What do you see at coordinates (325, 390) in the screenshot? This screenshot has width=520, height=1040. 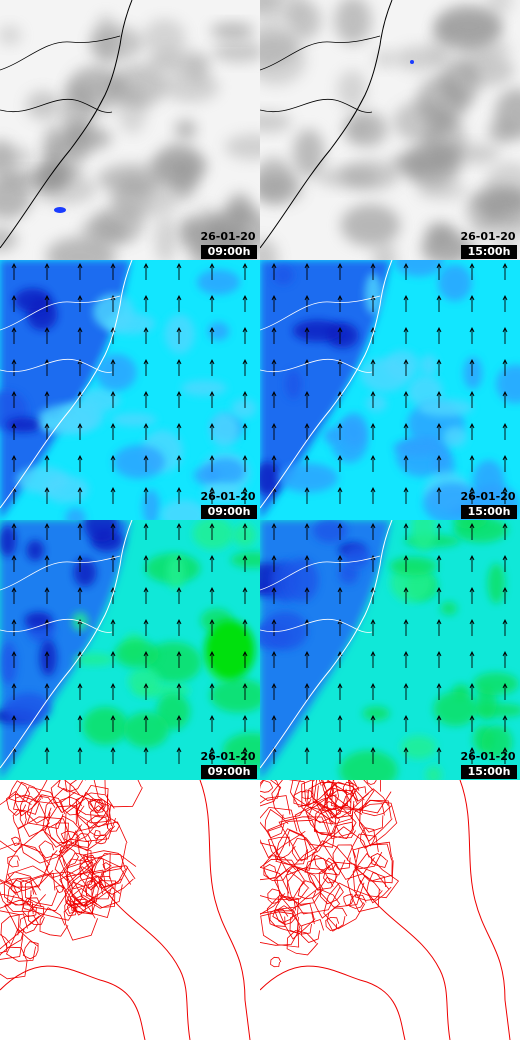 I see `land-field` at bounding box center [325, 390].